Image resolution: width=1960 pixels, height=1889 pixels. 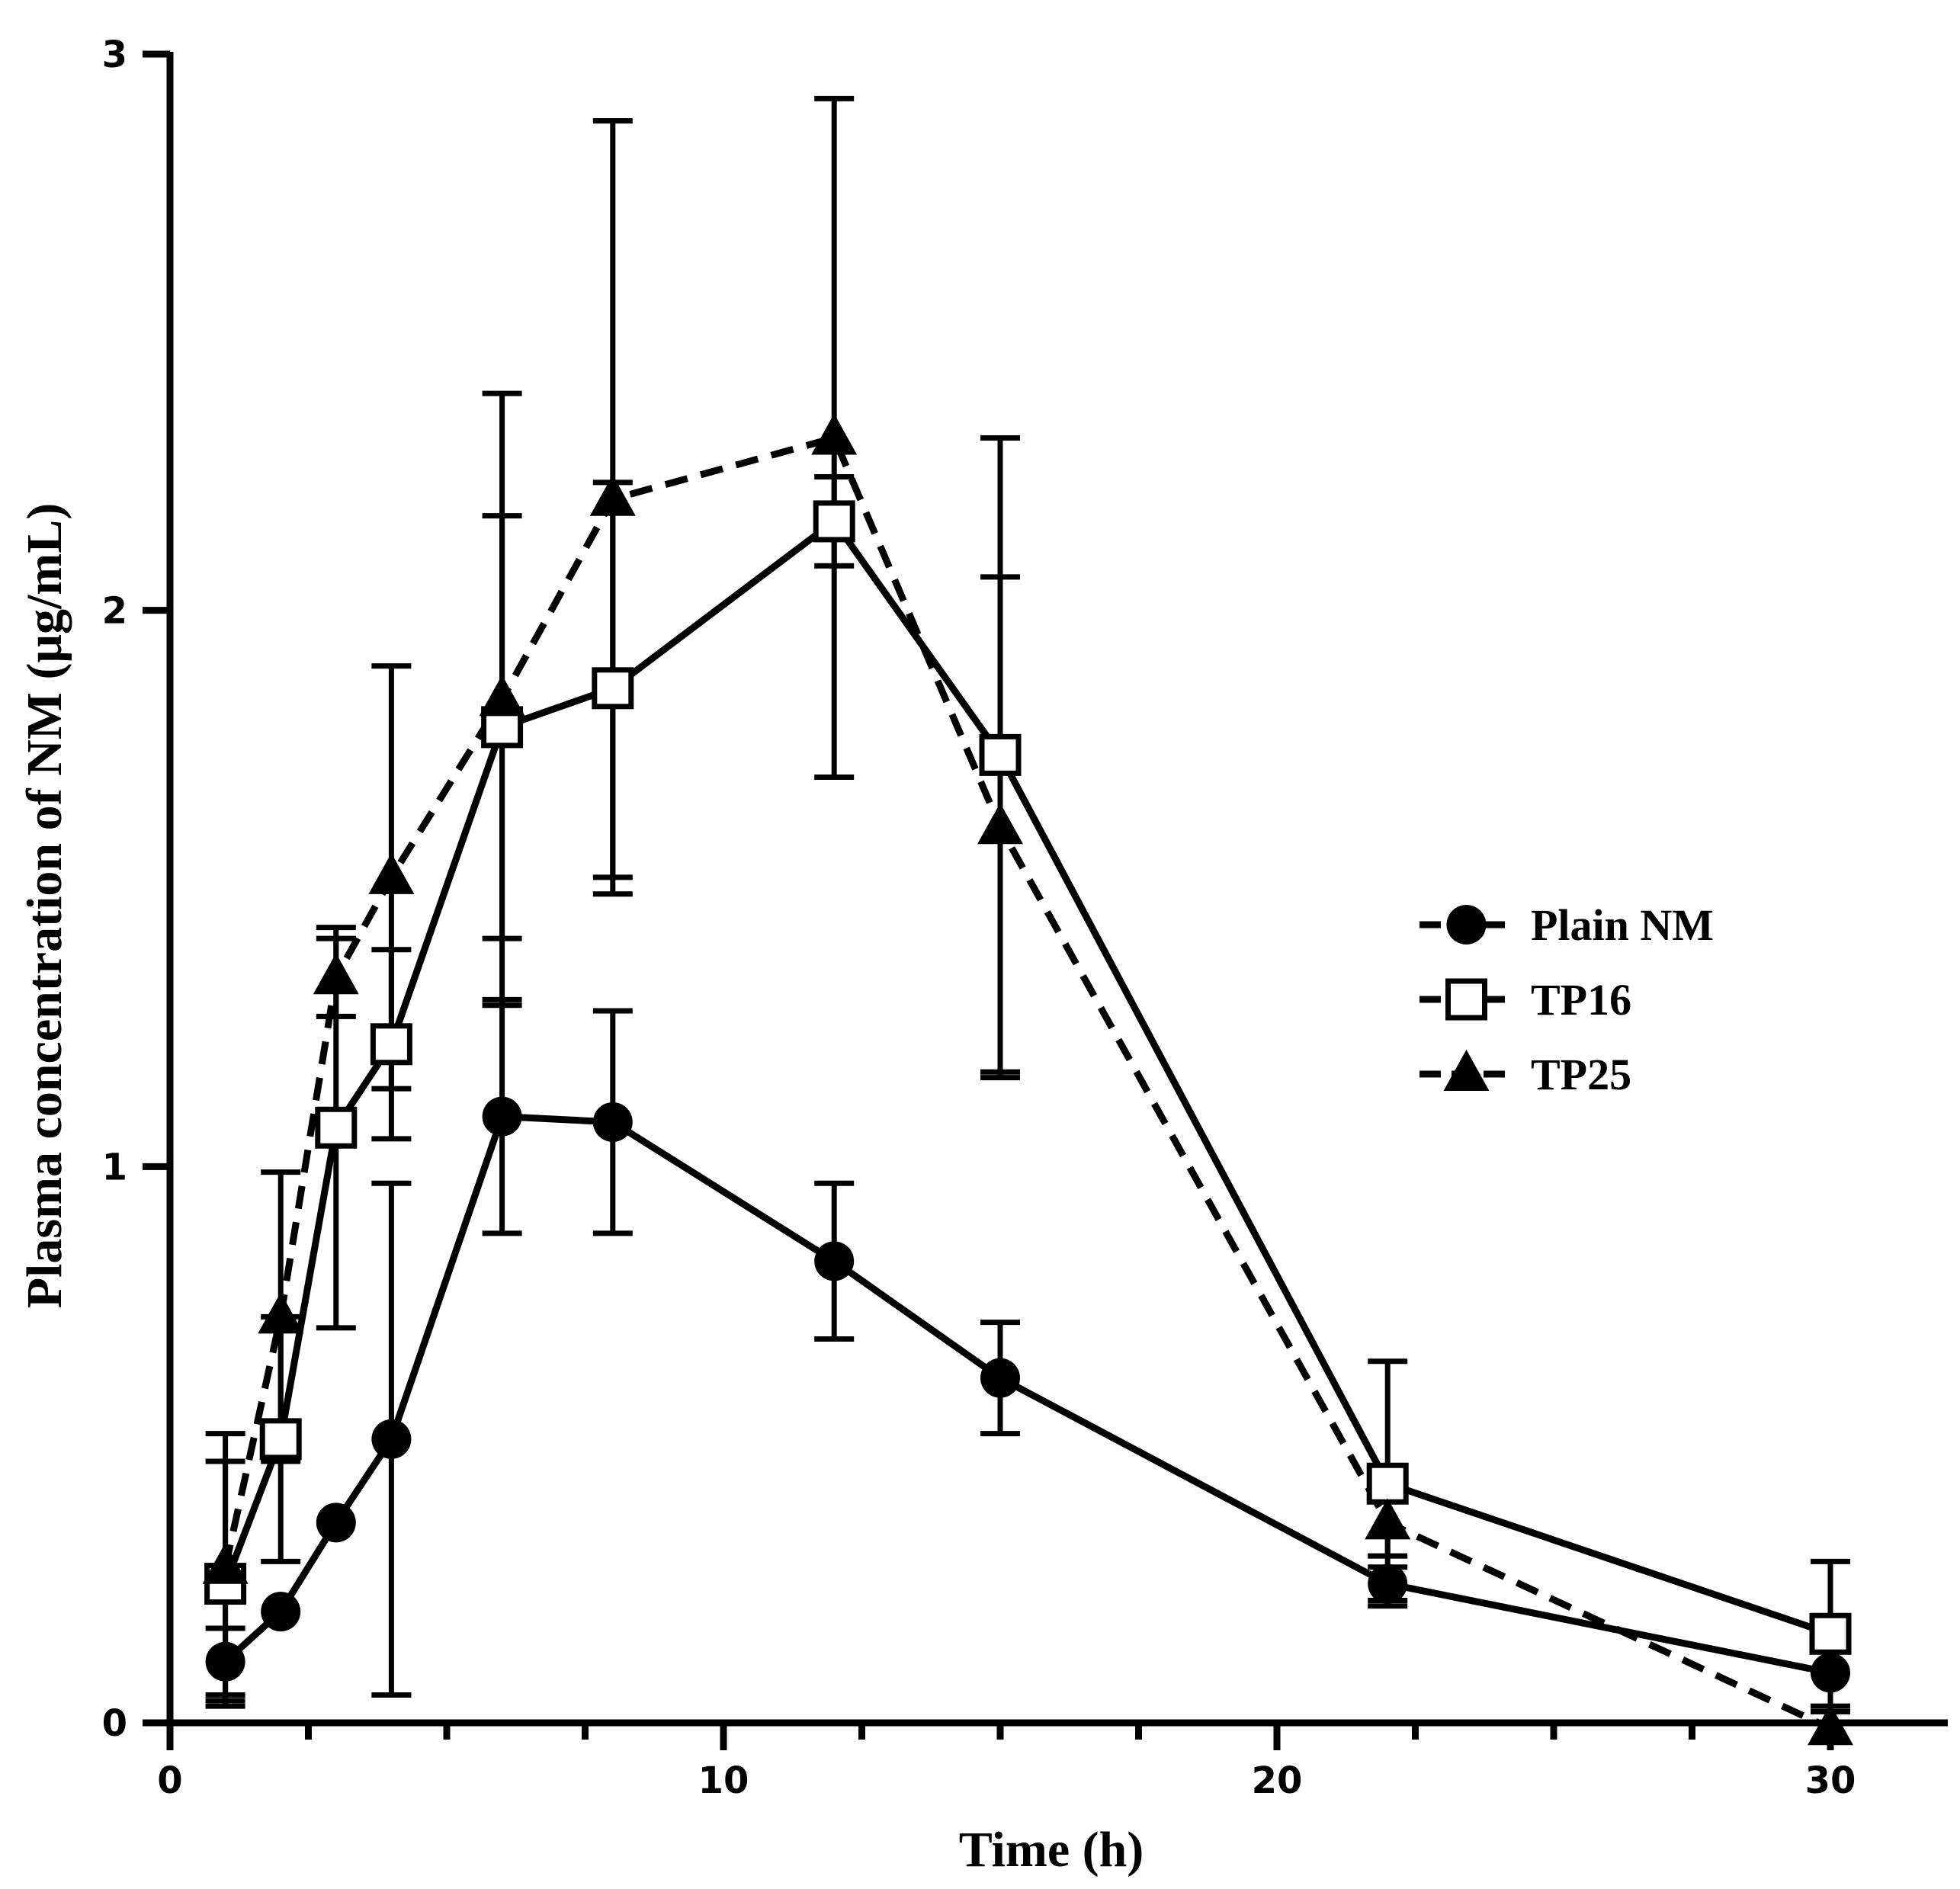 What do you see at coordinates (114, 55) in the screenshot?
I see `y-tick-label: 3` at bounding box center [114, 55].